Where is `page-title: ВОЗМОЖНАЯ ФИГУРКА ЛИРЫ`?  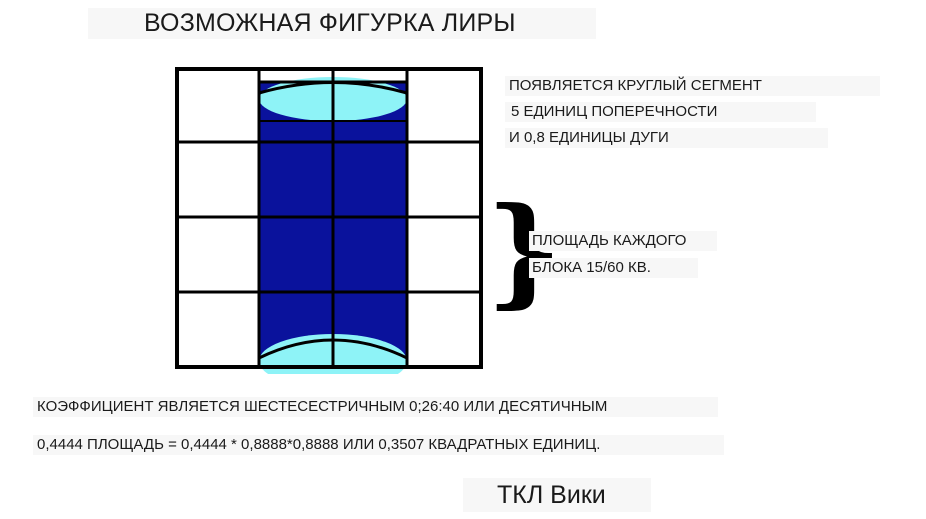
page-title: ВОЗМОЖНАЯ ФИГУРКА ЛИРЫ is located at coordinates (342, 23).